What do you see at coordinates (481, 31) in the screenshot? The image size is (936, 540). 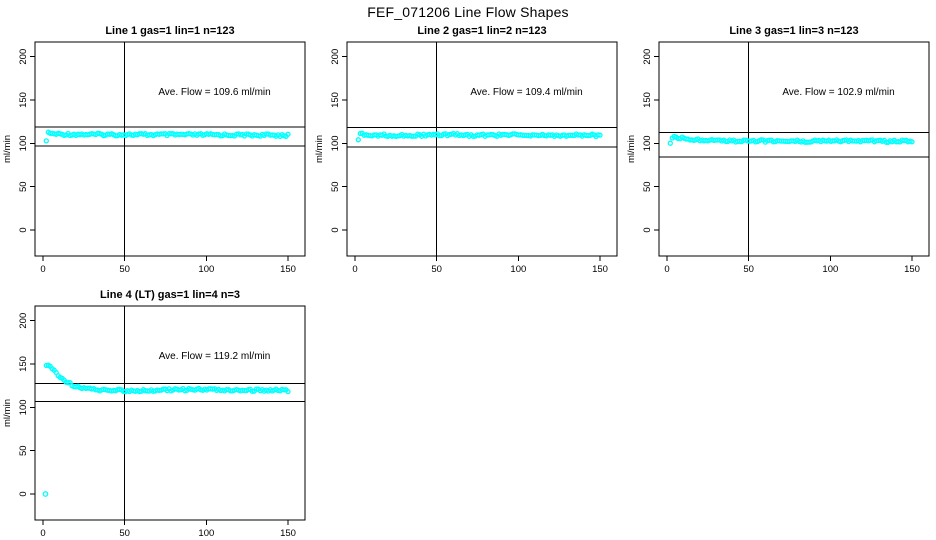 I see `subplot-title: Line 2 gas=1 lin=2 n=123` at bounding box center [481, 31].